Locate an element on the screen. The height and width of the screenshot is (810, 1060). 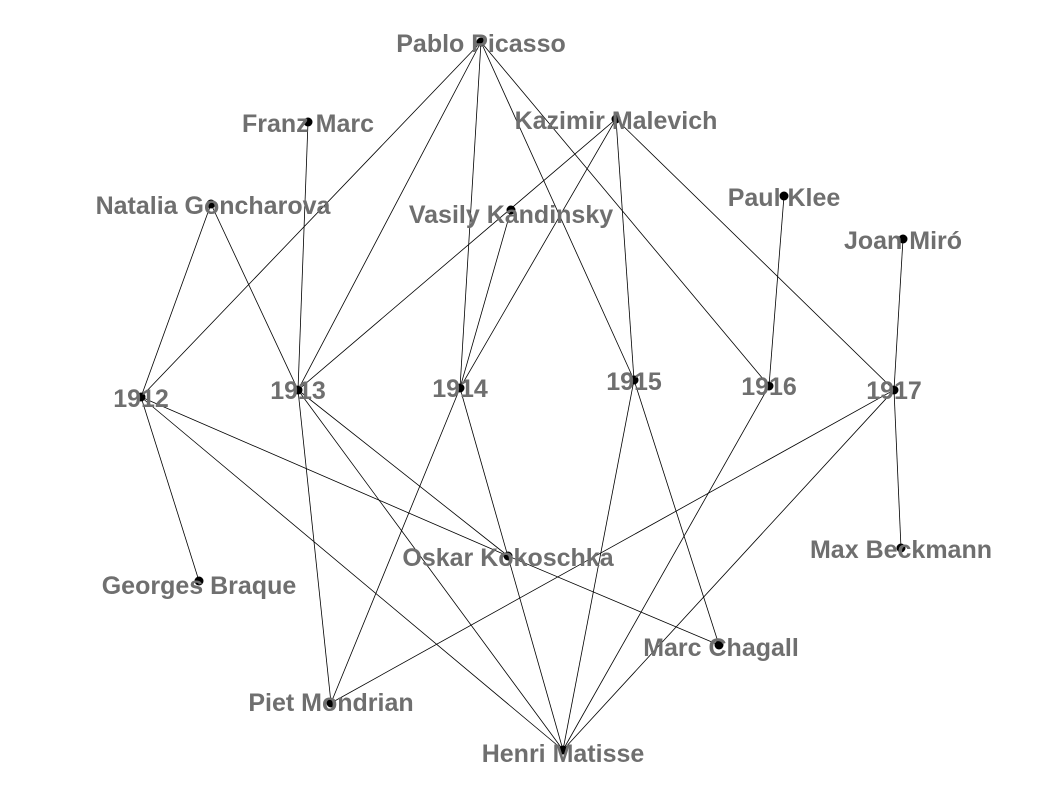
node-y1913 is located at coordinates (298, 390).